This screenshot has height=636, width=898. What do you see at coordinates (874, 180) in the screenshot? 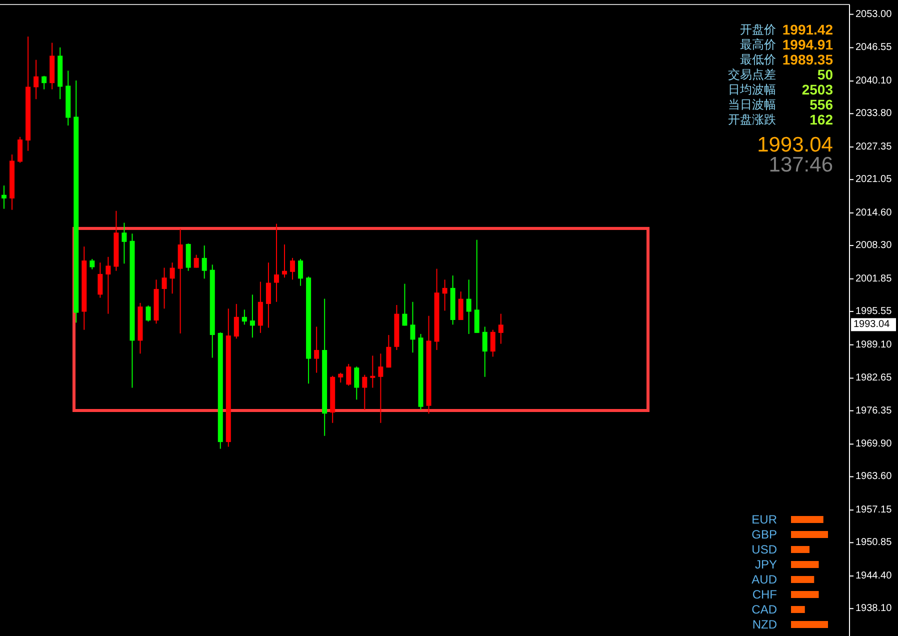
I see `y-tick-label: 2021.05` at bounding box center [874, 180].